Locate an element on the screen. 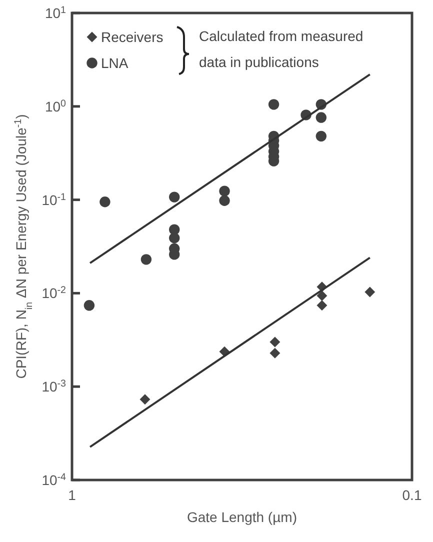 This screenshot has height=542, width=433. y-tick-label: 10$^{1}$ is located at coordinates (55, 12).